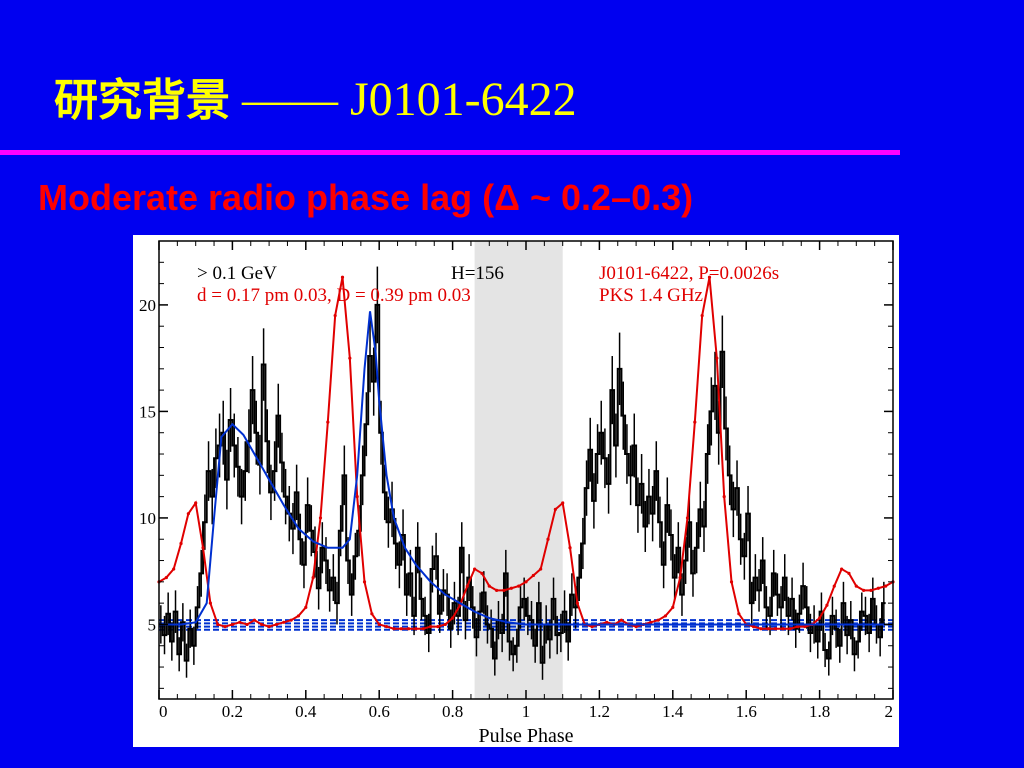  What do you see at coordinates (450, 152) in the screenshot?
I see `title-rule` at bounding box center [450, 152].